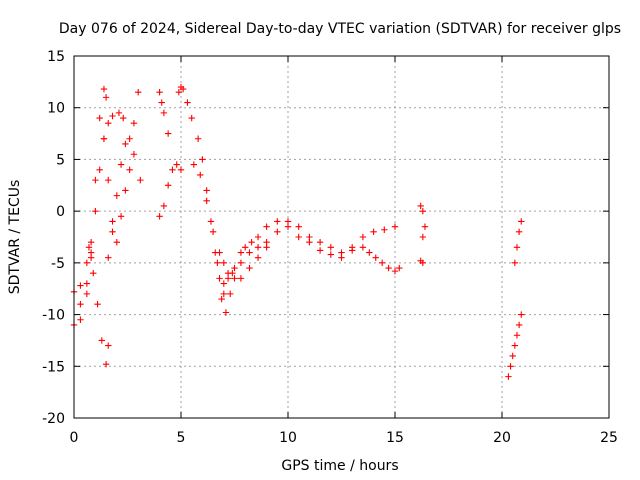 The width and height of the screenshot is (640, 480). Describe the element at coordinates (288, 438) in the screenshot. I see `x-tick-label: 10` at that location.